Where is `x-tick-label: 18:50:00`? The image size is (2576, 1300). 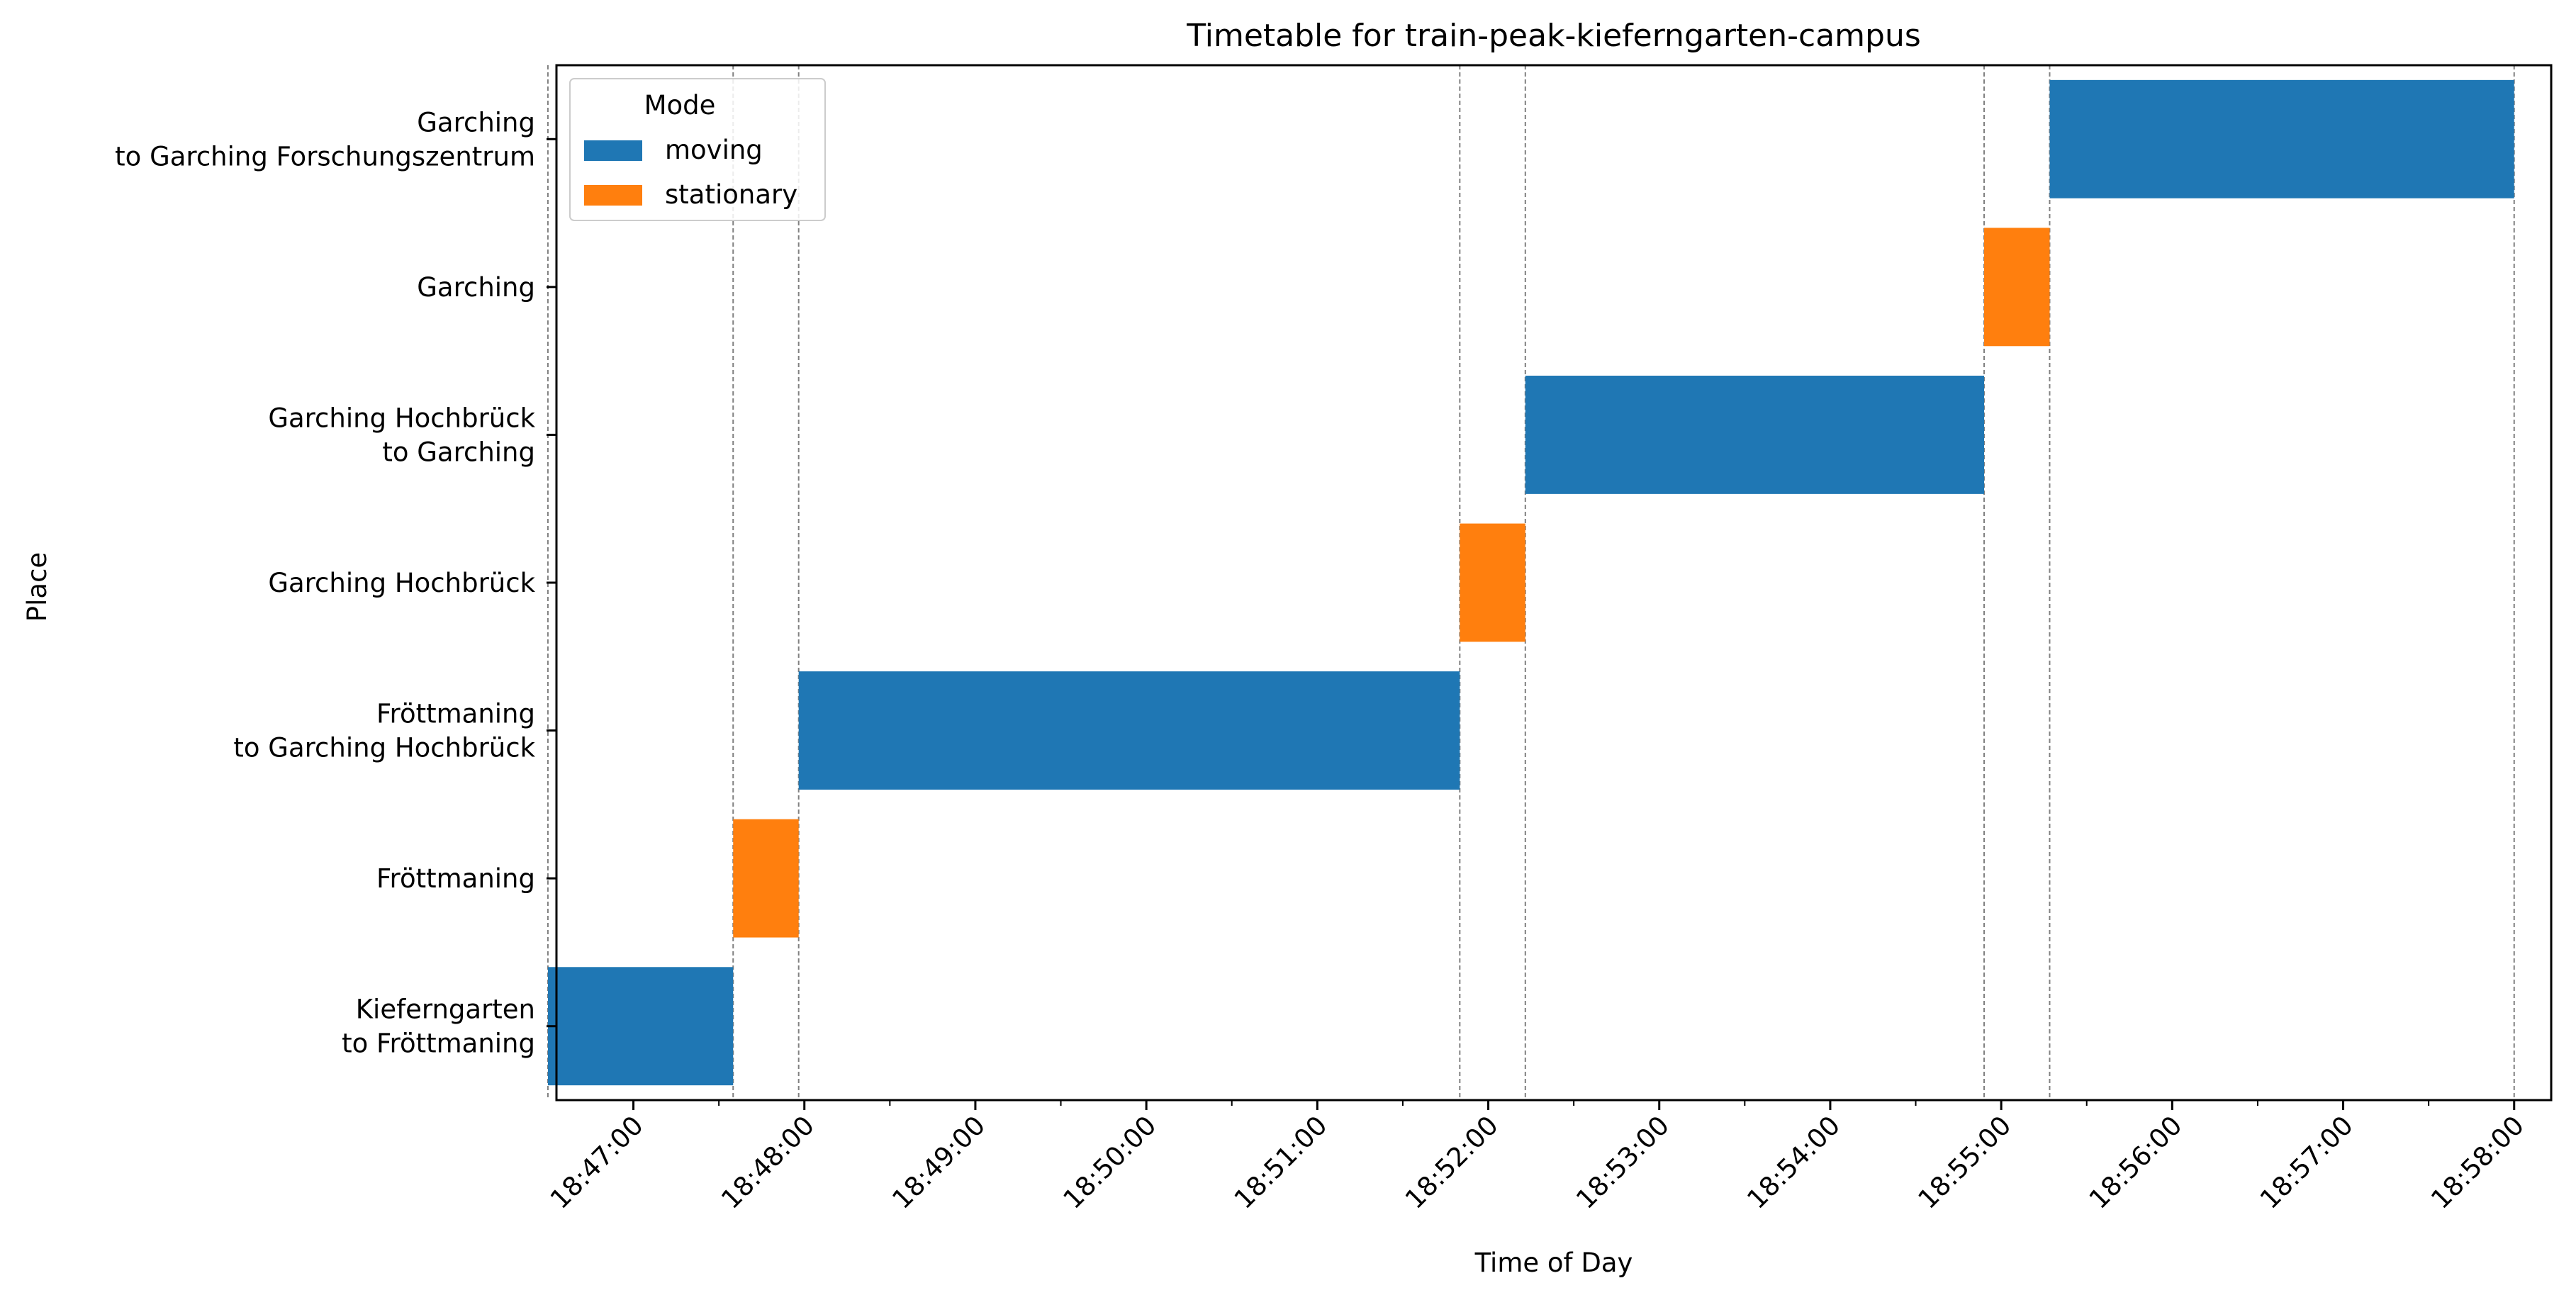
x-tick-label: 18:50:00 is located at coordinates (1111, 1162).